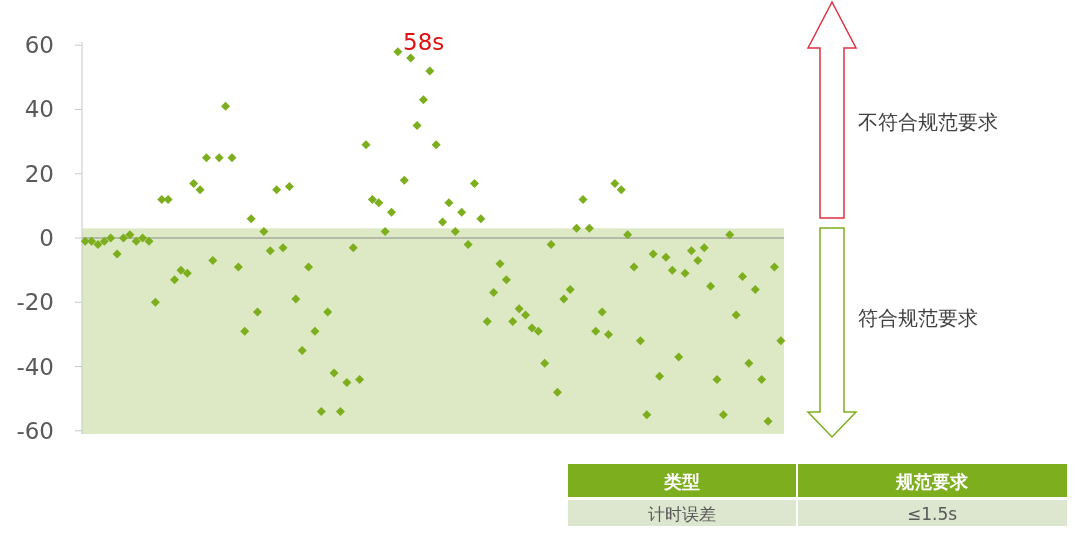  What do you see at coordinates (35, 366) in the screenshot?
I see `y-tick-label: -40` at bounding box center [35, 366].